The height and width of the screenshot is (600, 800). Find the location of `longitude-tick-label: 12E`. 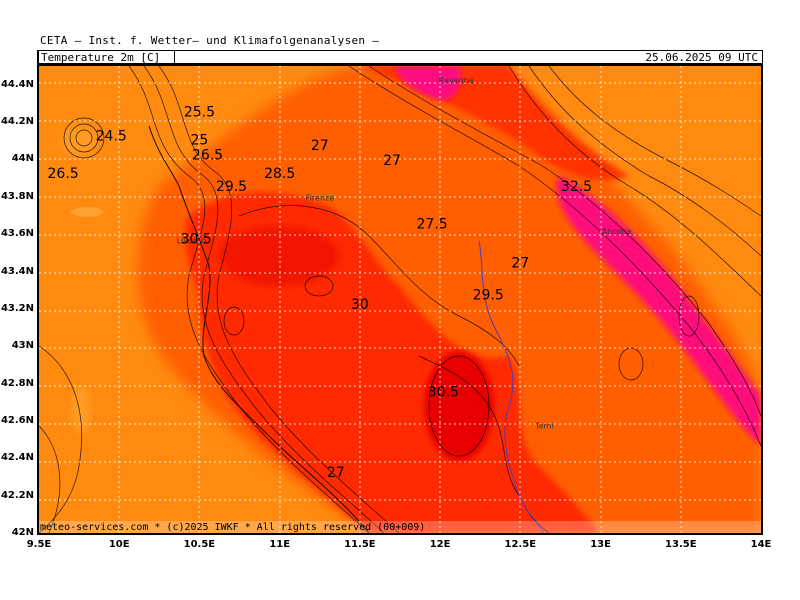

longitude-tick-label: 12E is located at coordinates (440, 544).